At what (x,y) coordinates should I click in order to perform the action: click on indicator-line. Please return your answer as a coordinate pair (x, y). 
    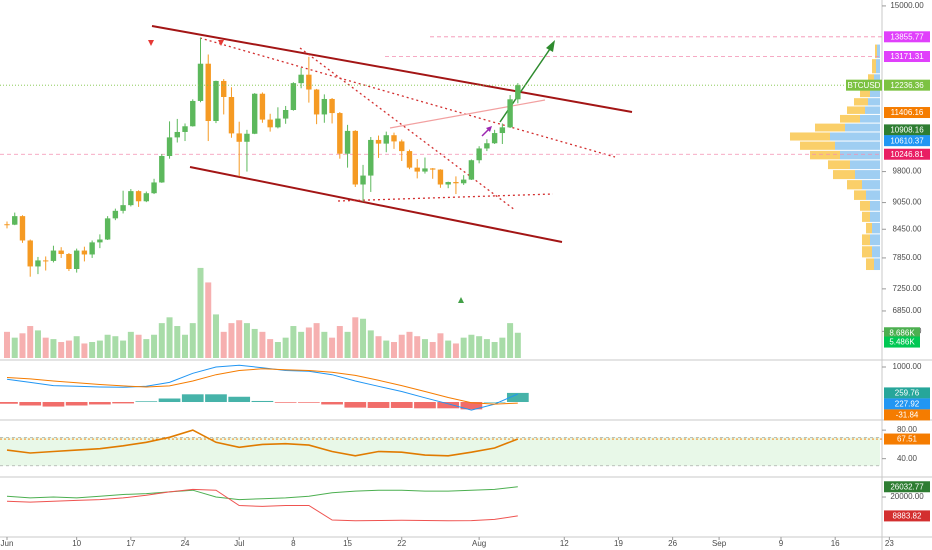
    Looking at the image, I should click on (262, 386).